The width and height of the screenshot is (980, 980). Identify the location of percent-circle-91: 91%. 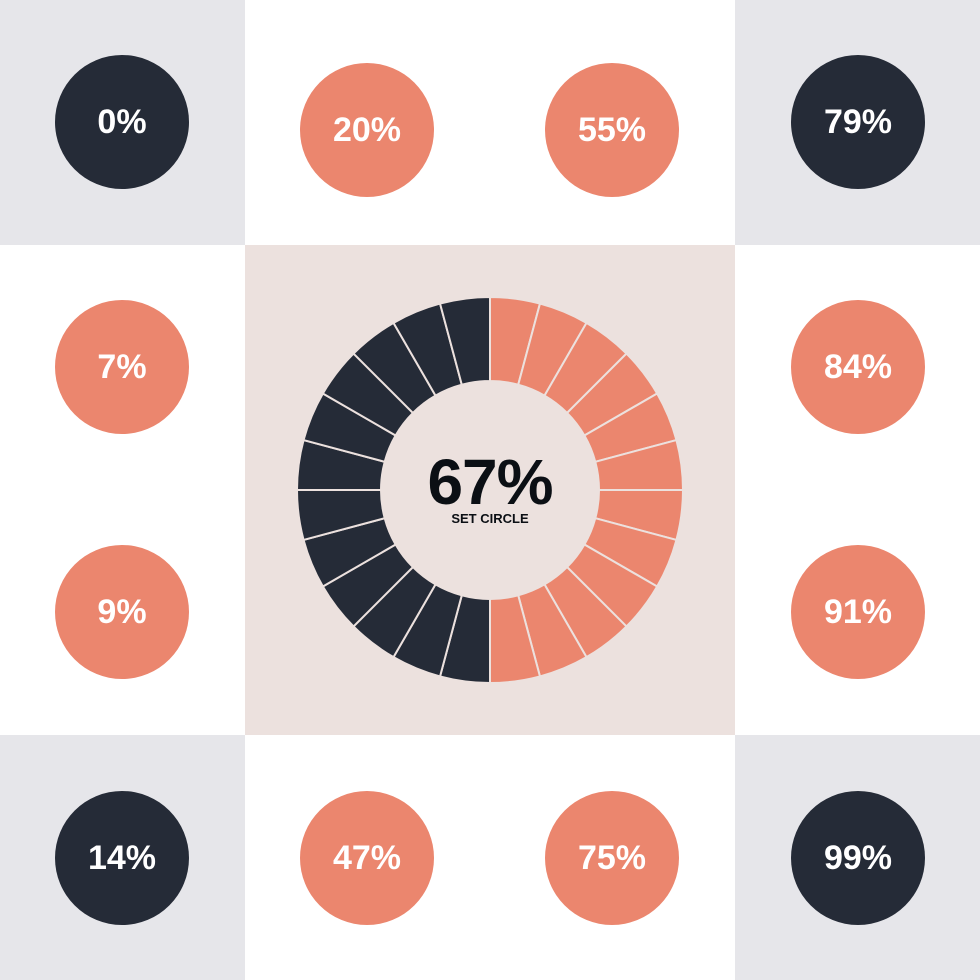
(858, 612).